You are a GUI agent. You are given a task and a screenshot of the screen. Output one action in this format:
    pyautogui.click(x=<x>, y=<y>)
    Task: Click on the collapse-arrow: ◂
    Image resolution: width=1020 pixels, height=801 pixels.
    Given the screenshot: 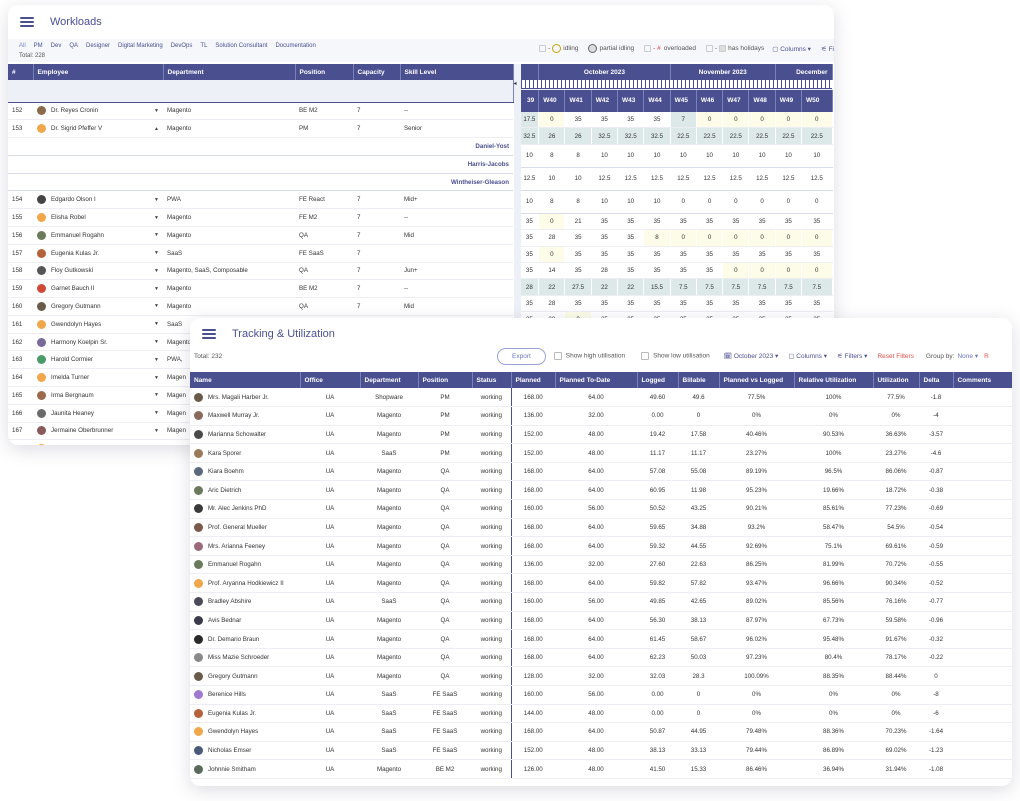 What is the action you would take?
    pyautogui.click(x=517, y=254)
    